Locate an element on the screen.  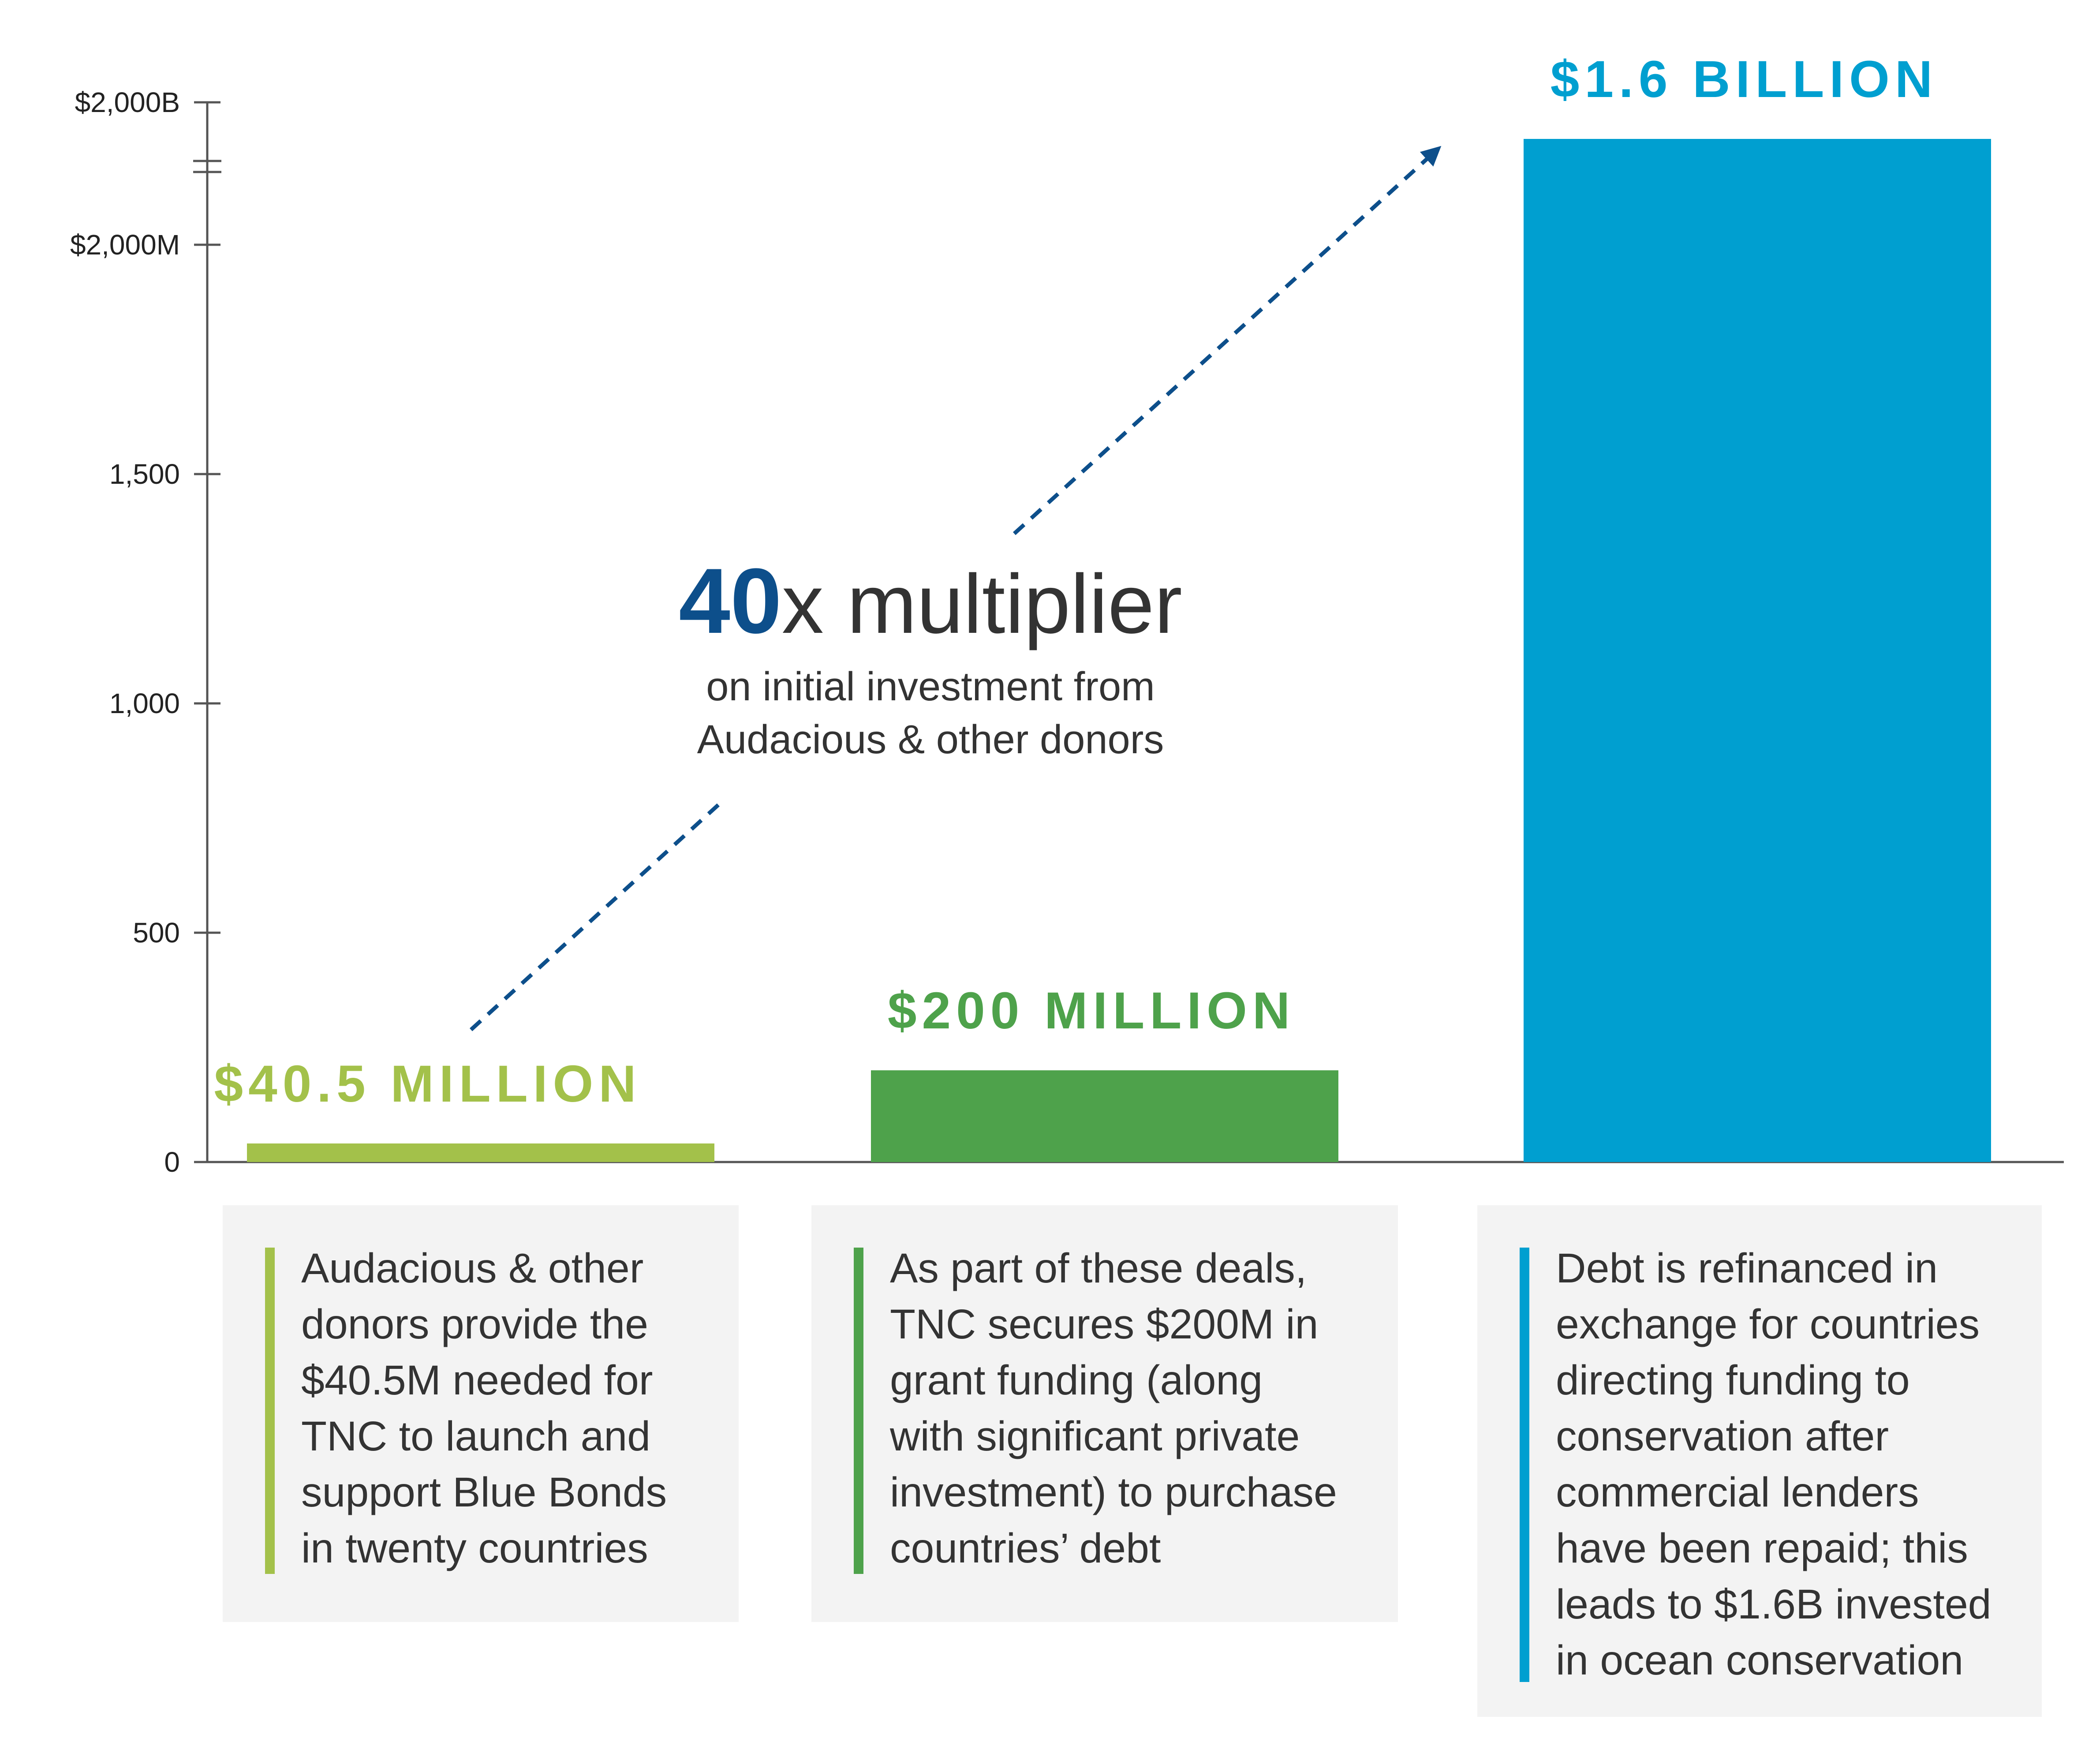
multiplier-heading: 40x multiplier is located at coordinates (930, 601).